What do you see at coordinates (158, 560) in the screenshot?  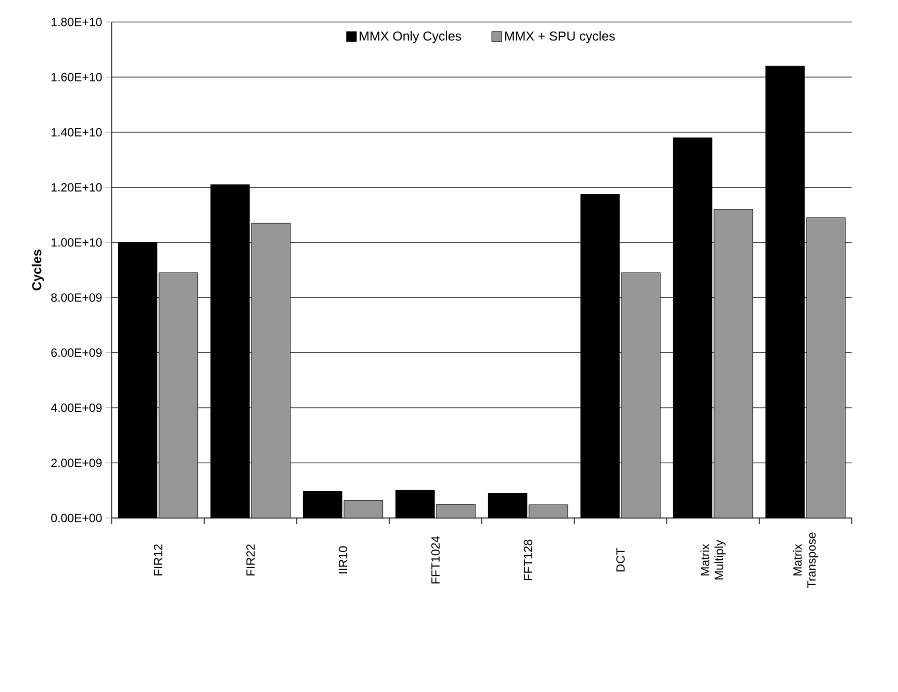 I see `x-tick-label: FIR12` at bounding box center [158, 560].